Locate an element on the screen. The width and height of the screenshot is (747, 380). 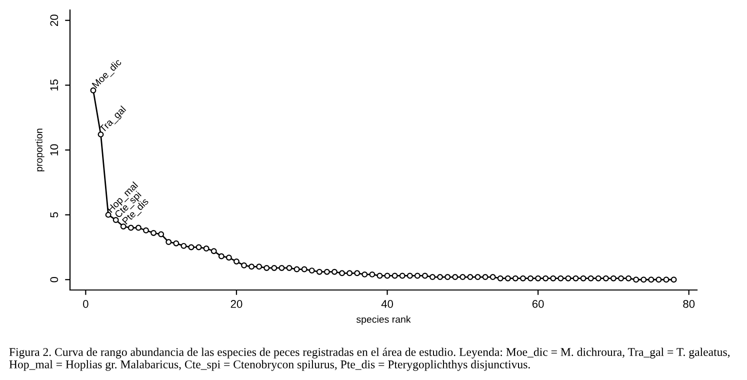
y-tick-label: 5 is located at coordinates (54, 215).